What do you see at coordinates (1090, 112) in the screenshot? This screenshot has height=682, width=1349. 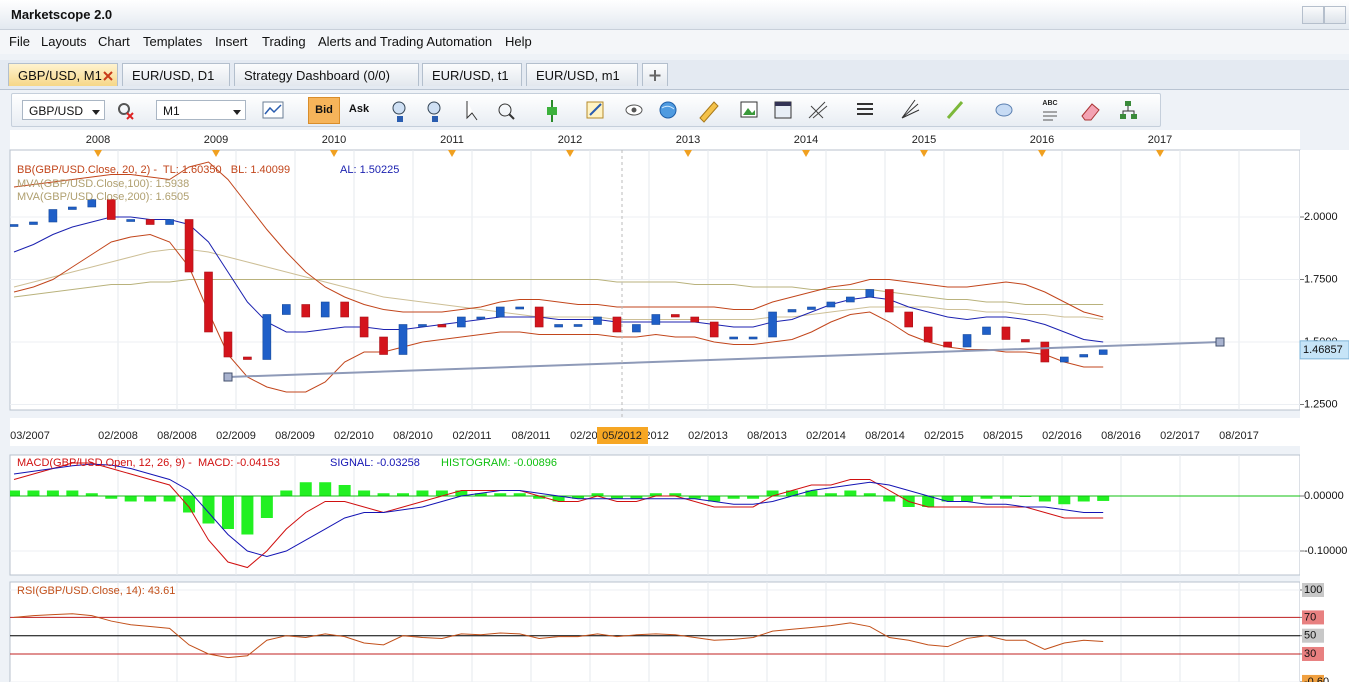 I see `eraser-icon` at bounding box center [1090, 112].